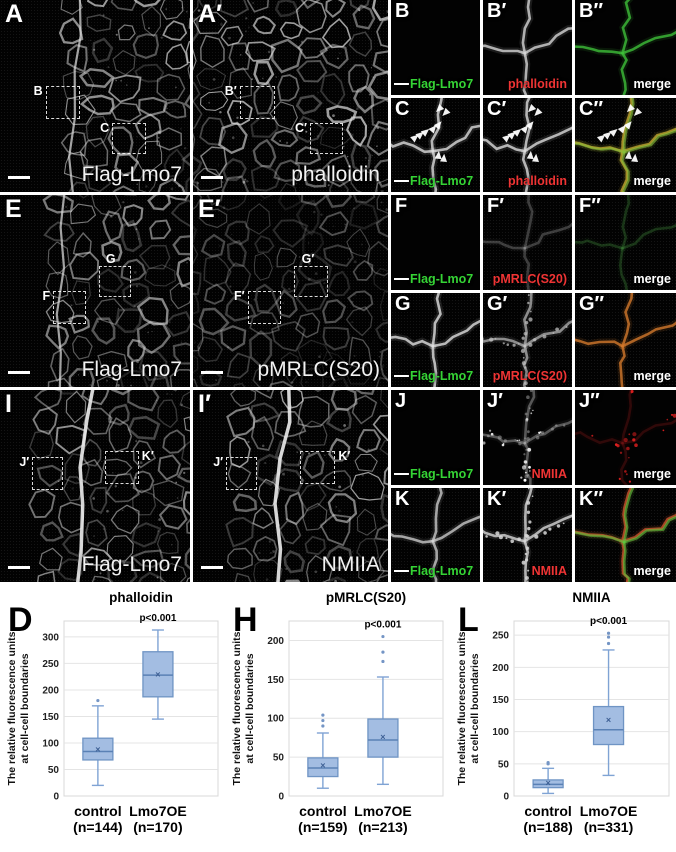 The width and height of the screenshot is (676, 852). I want to click on micrograph-image-E′, so click(290, 291).